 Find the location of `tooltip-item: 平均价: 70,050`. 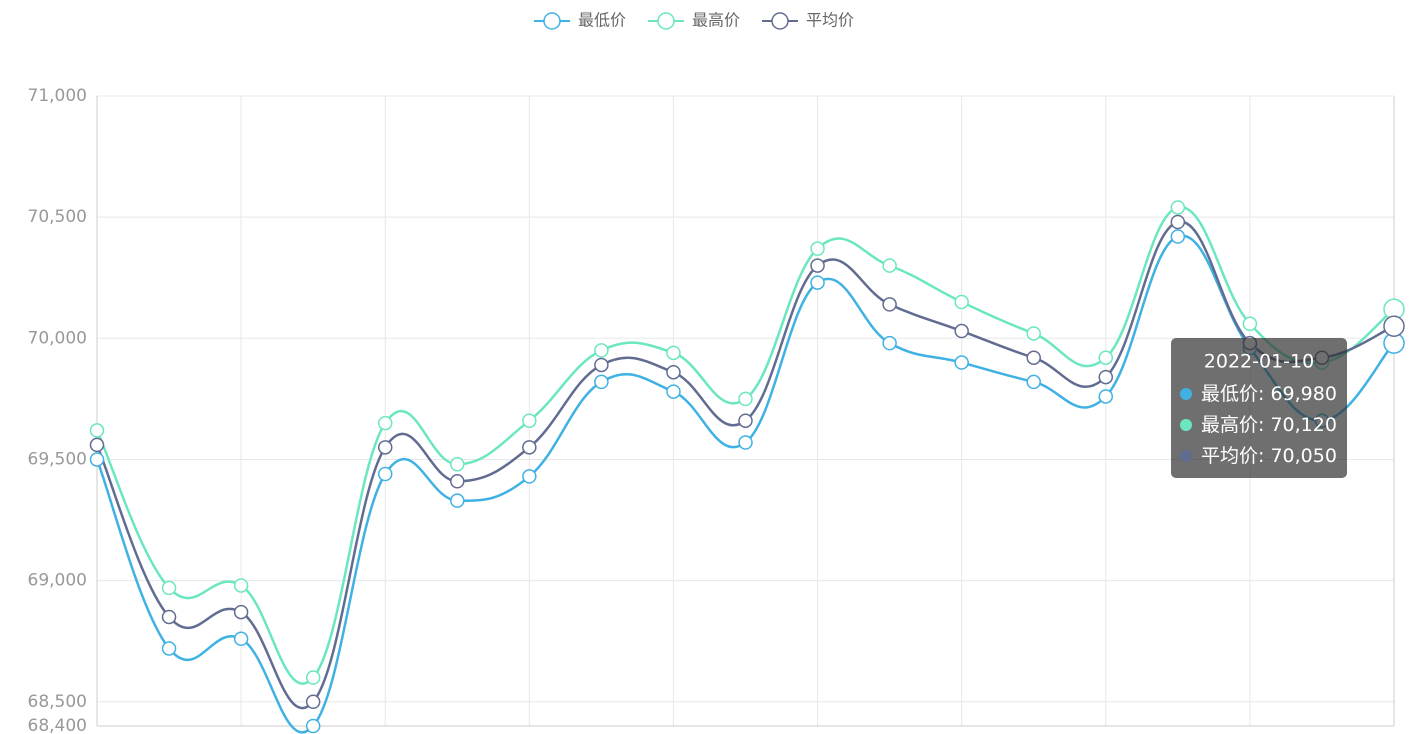

tooltip-item: 平均价: 70,050 is located at coordinates (1269, 456).